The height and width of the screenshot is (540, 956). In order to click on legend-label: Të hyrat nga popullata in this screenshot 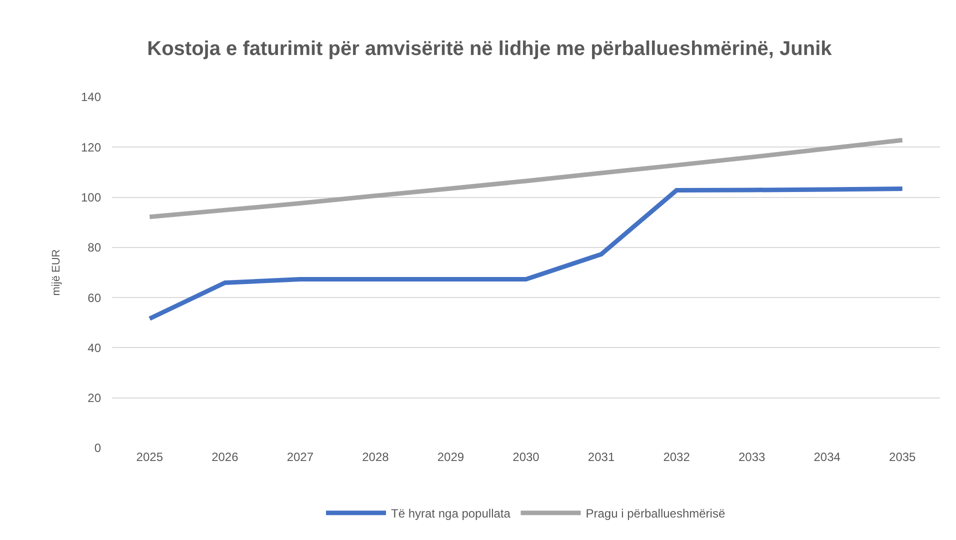, I will do `click(451, 513)`.